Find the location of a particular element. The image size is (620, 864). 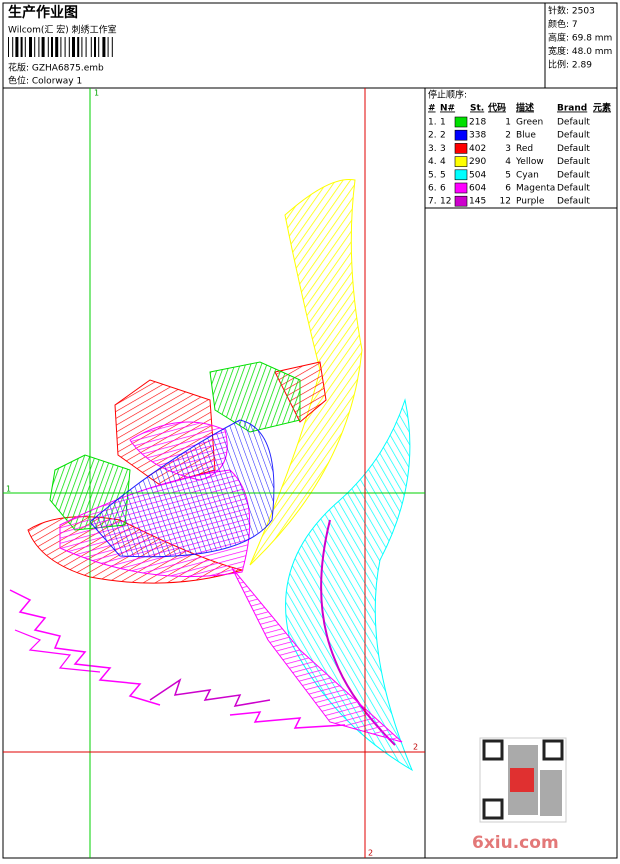

stitch-count: 338 is located at coordinates (477, 136).